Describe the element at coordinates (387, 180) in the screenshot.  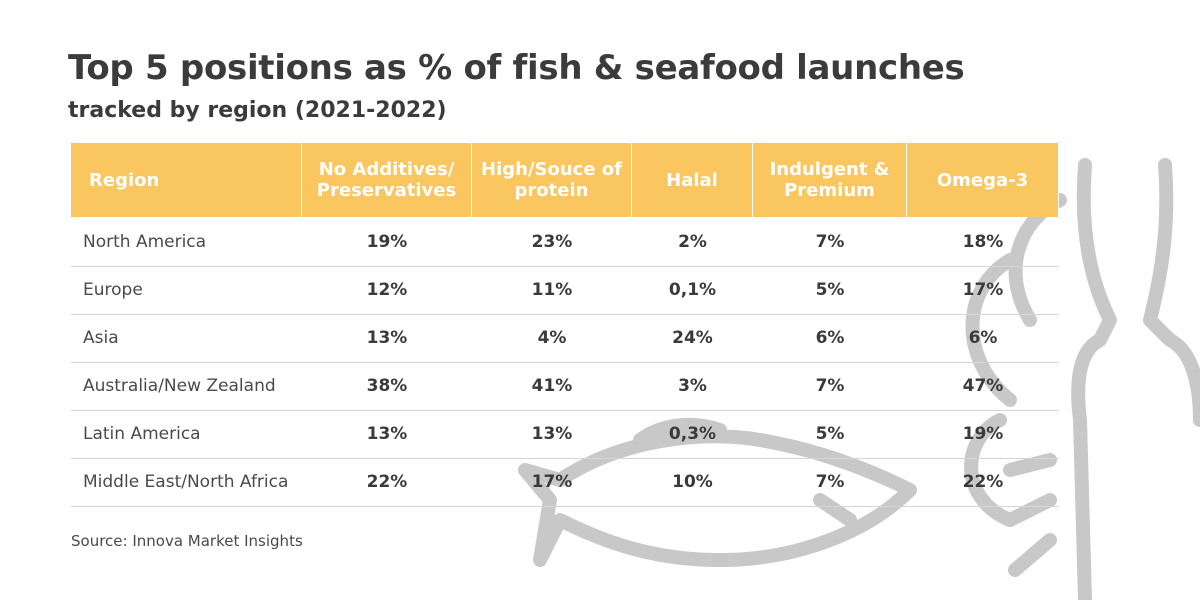
I see `column-header: No Additives/ Preservatives` at that location.